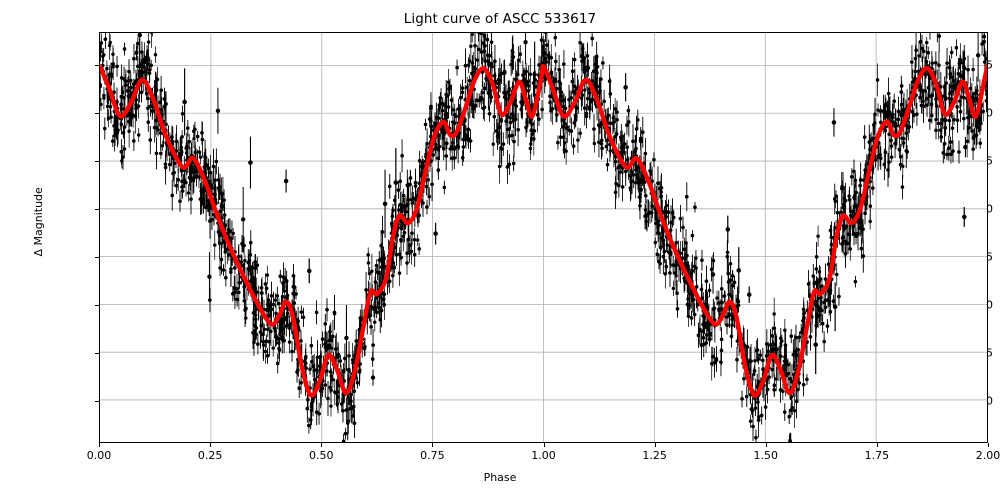 The height and width of the screenshot is (500, 1000). What do you see at coordinates (432, 455) in the screenshot?
I see `x-axis-tick-label: 0.75` at bounding box center [432, 455].